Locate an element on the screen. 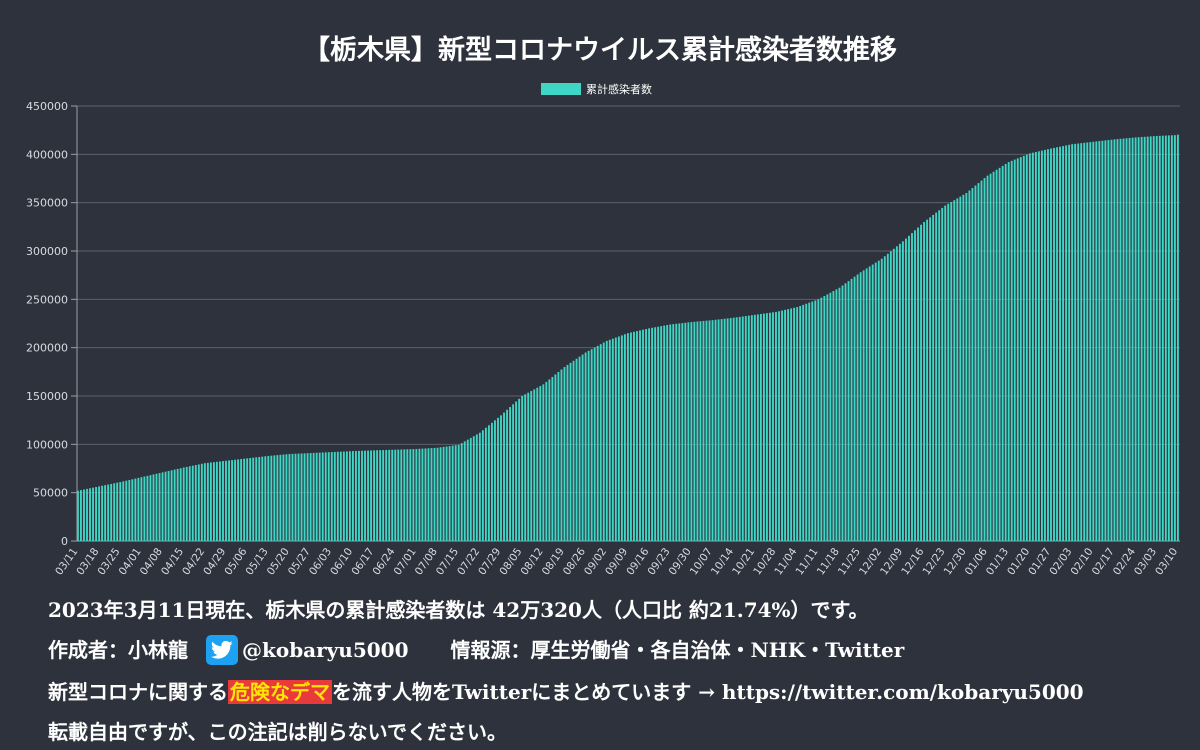 The height and width of the screenshot is (750, 1200). y-tick-label: 400000 is located at coordinates (47, 154).